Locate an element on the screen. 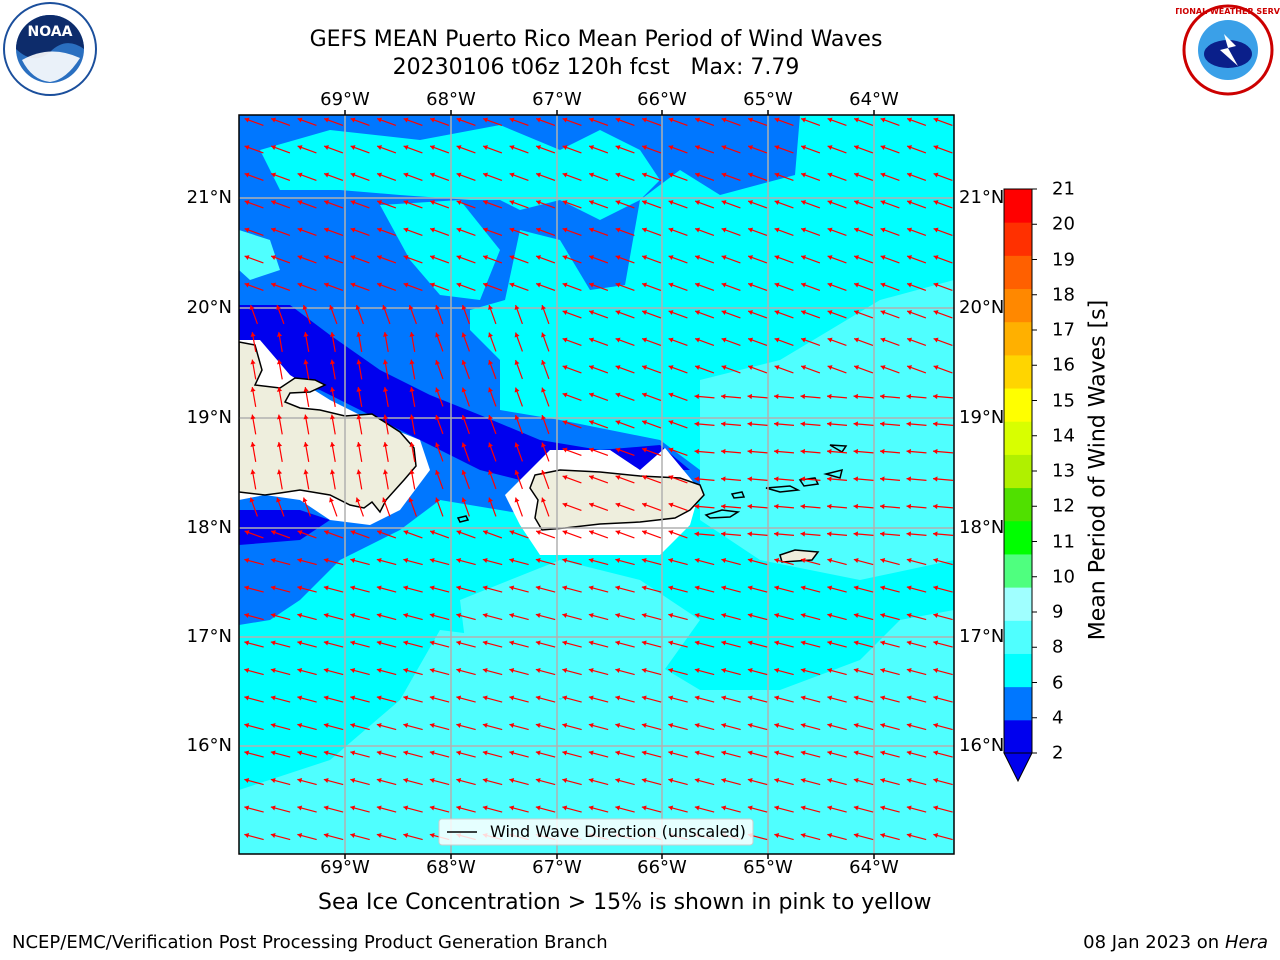 This screenshot has width=1280, height=960. field-lightcyan-east is located at coordinates (827, 430).